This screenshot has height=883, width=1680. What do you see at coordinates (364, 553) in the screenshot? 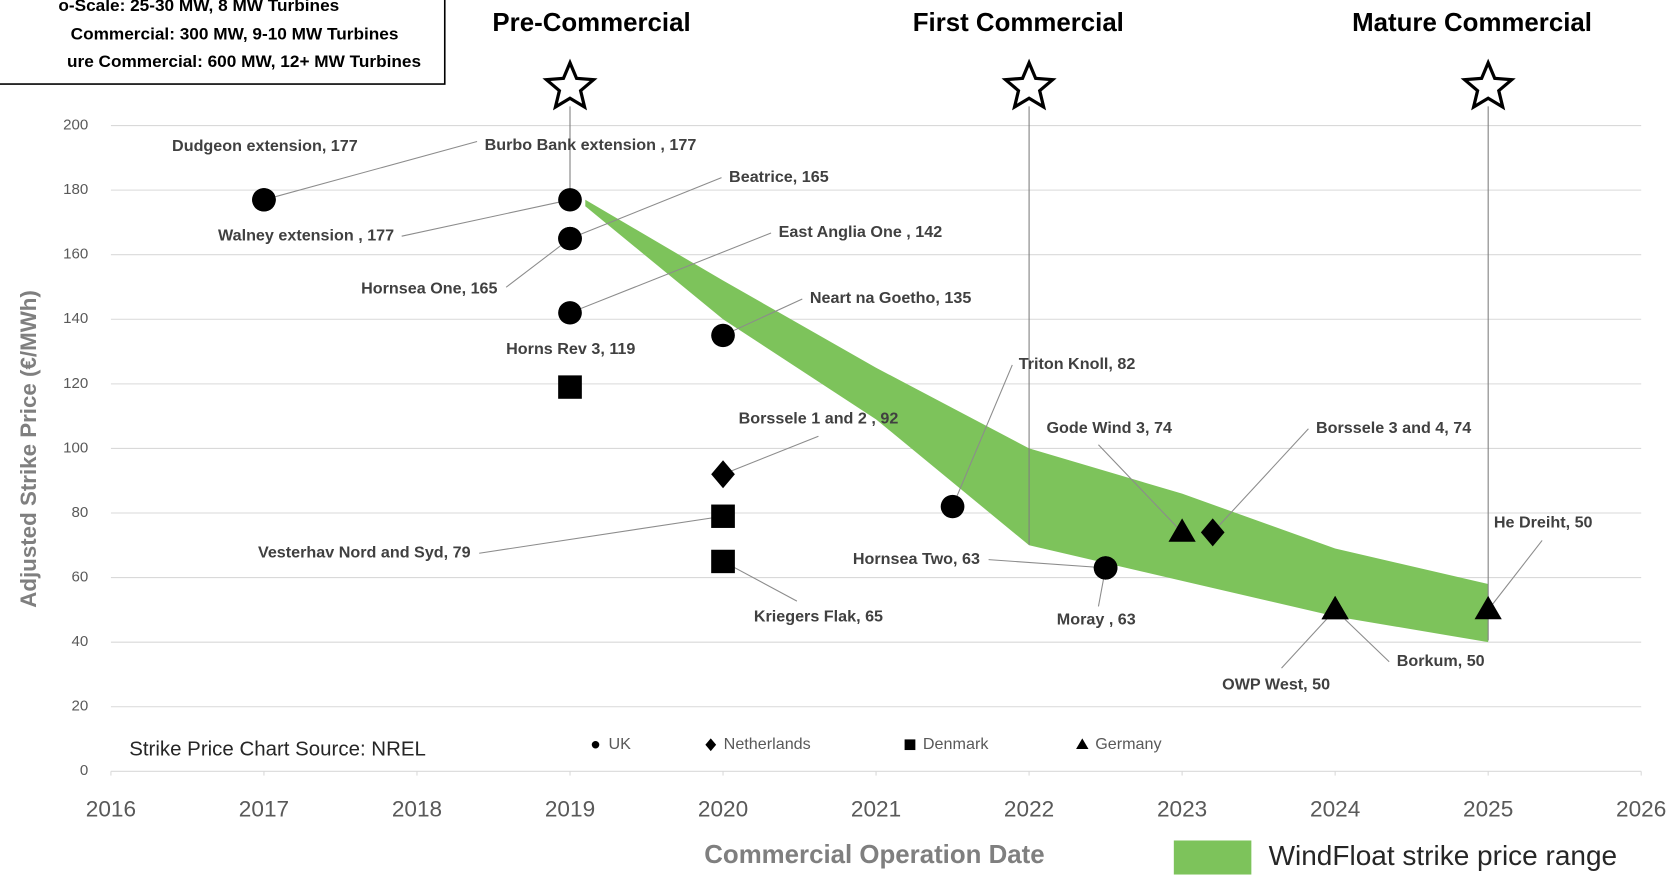
I see `point-label: Vesterhav Nord and Syd, 79` at bounding box center [364, 553].